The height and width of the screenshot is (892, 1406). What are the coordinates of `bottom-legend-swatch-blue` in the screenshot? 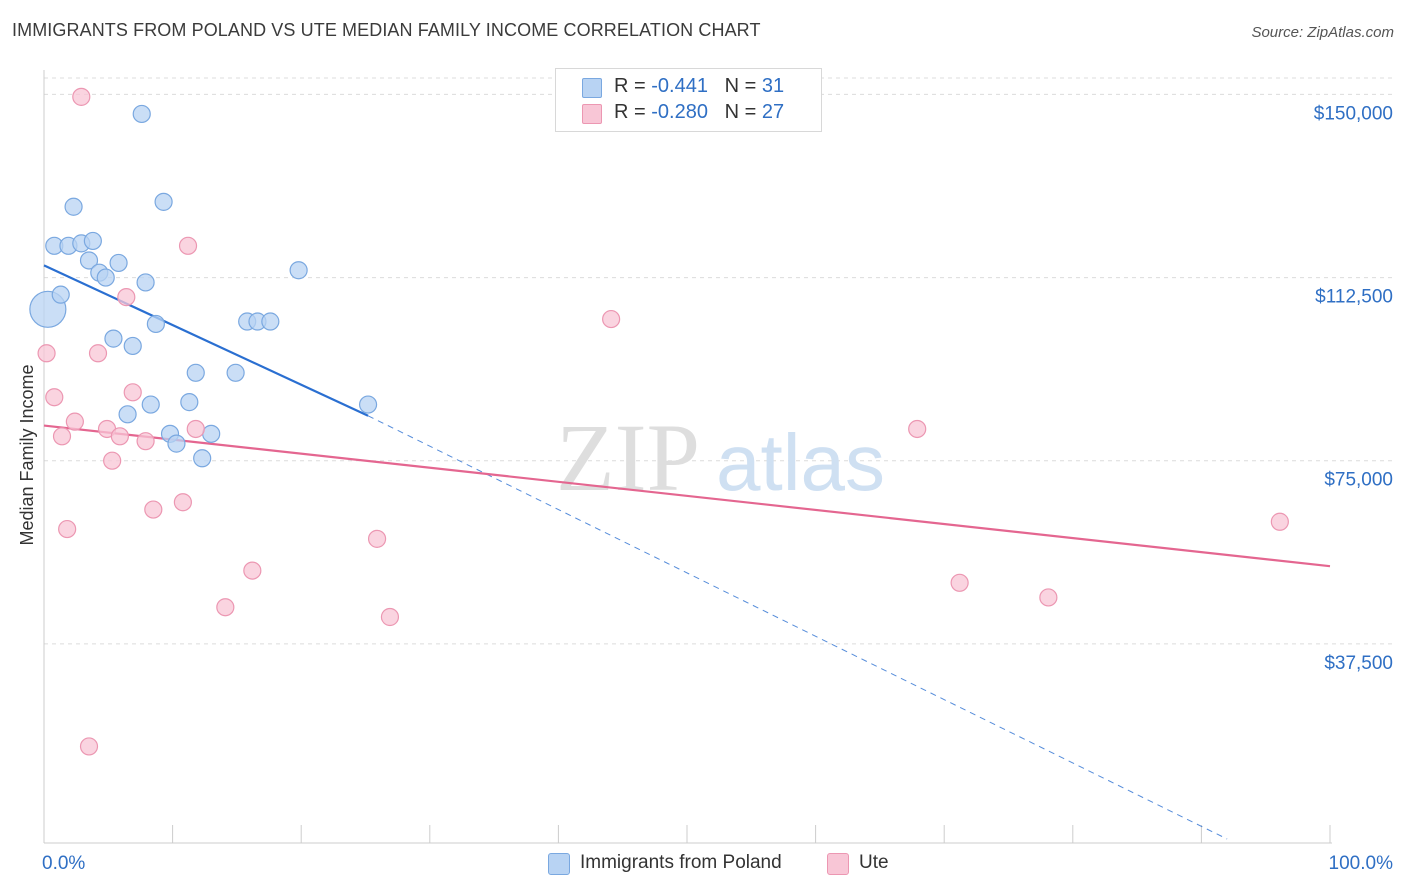 It's located at (559, 864).